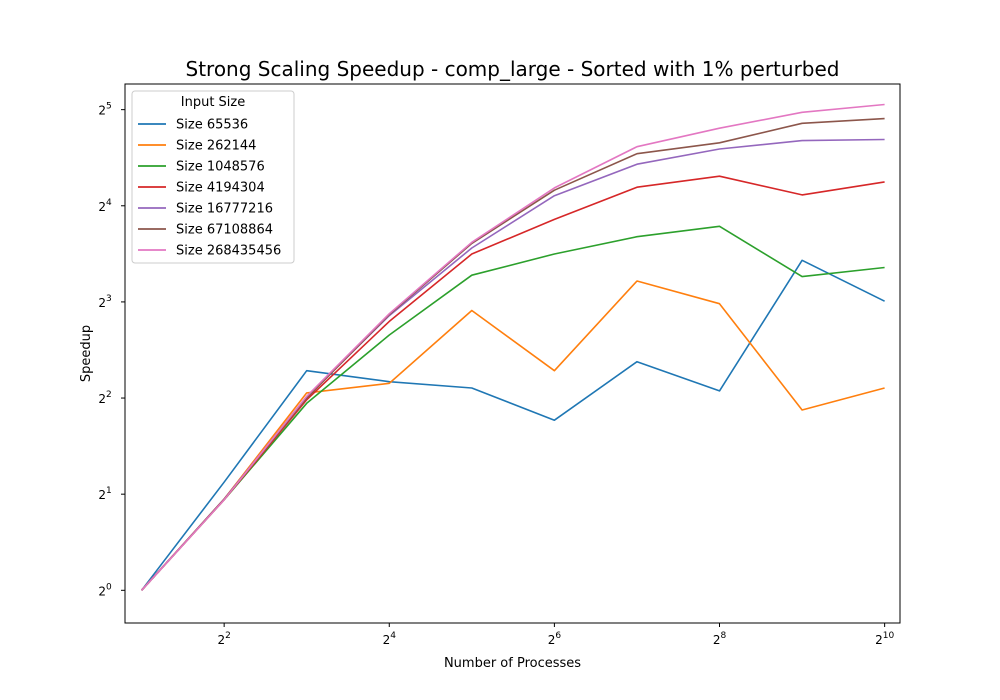 This screenshot has height=700, width=1000. What do you see at coordinates (212, 125) in the screenshot?
I see `legend-label: Size 65536` at bounding box center [212, 125].